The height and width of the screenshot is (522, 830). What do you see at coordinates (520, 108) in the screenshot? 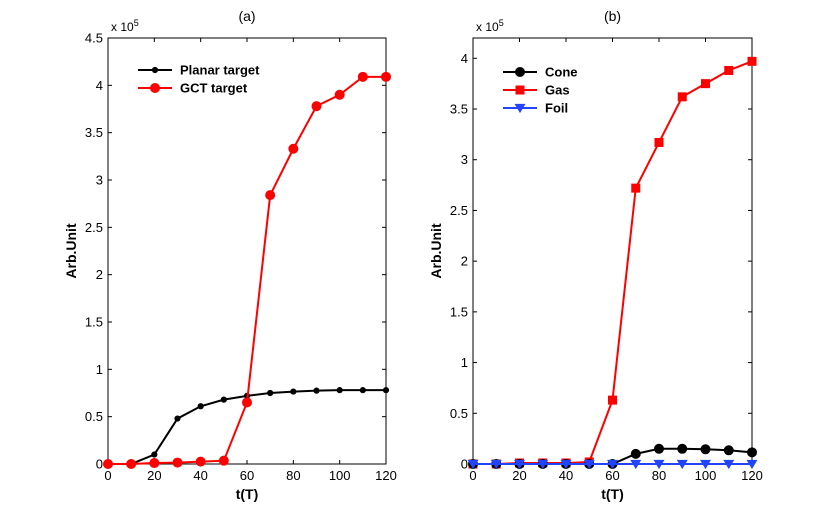
I see `chart-b-legend-foil-marker` at bounding box center [520, 108].